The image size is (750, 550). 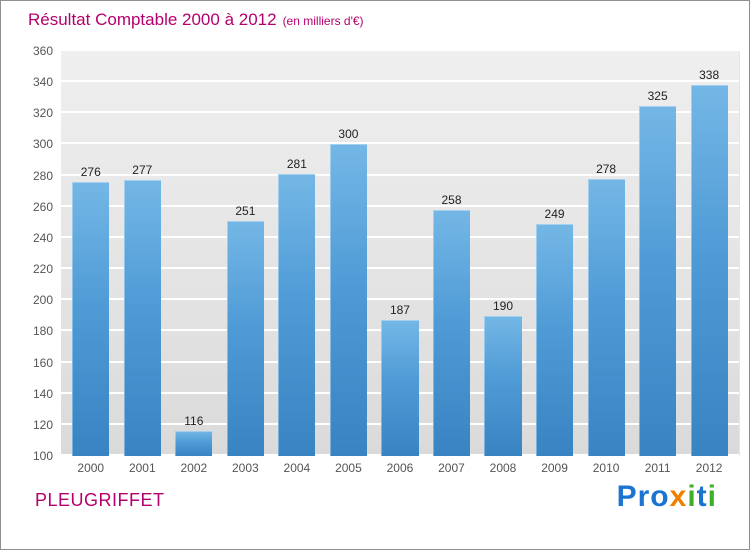 What do you see at coordinates (627, 496) in the screenshot?
I see `logo-letter: P` at bounding box center [627, 496].